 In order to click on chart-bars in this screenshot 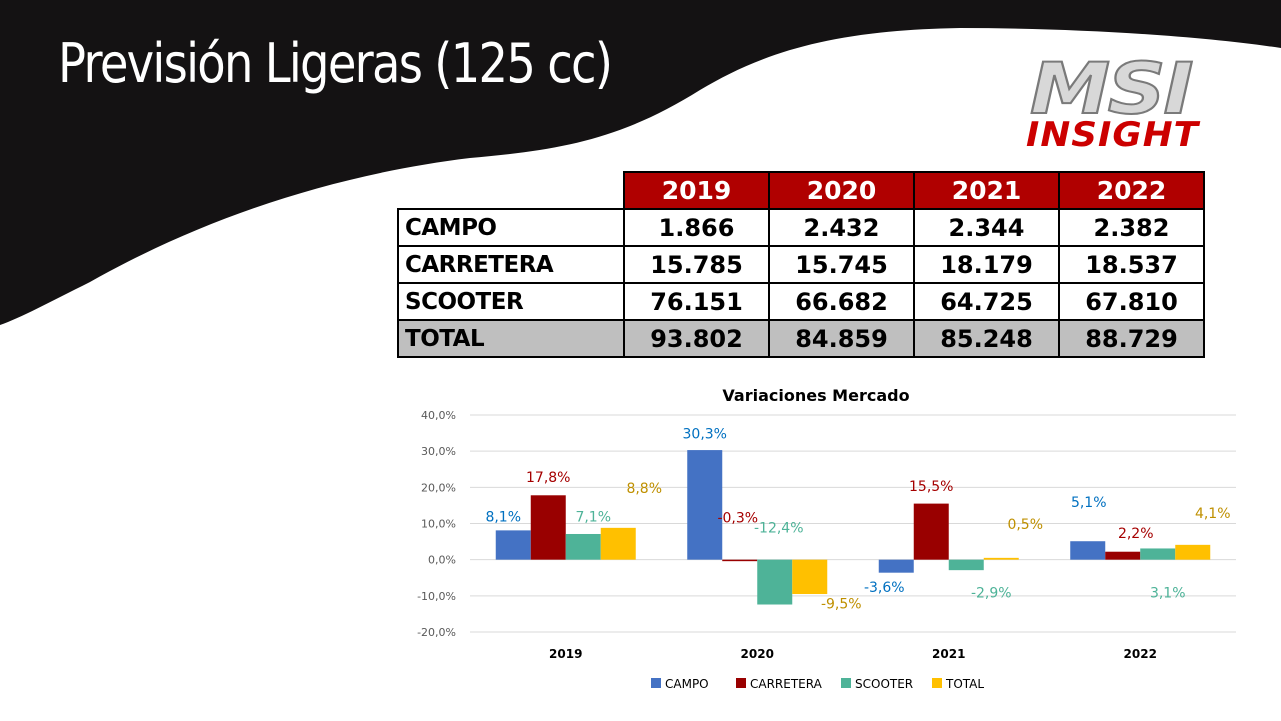, I will do `click(853, 527)`.